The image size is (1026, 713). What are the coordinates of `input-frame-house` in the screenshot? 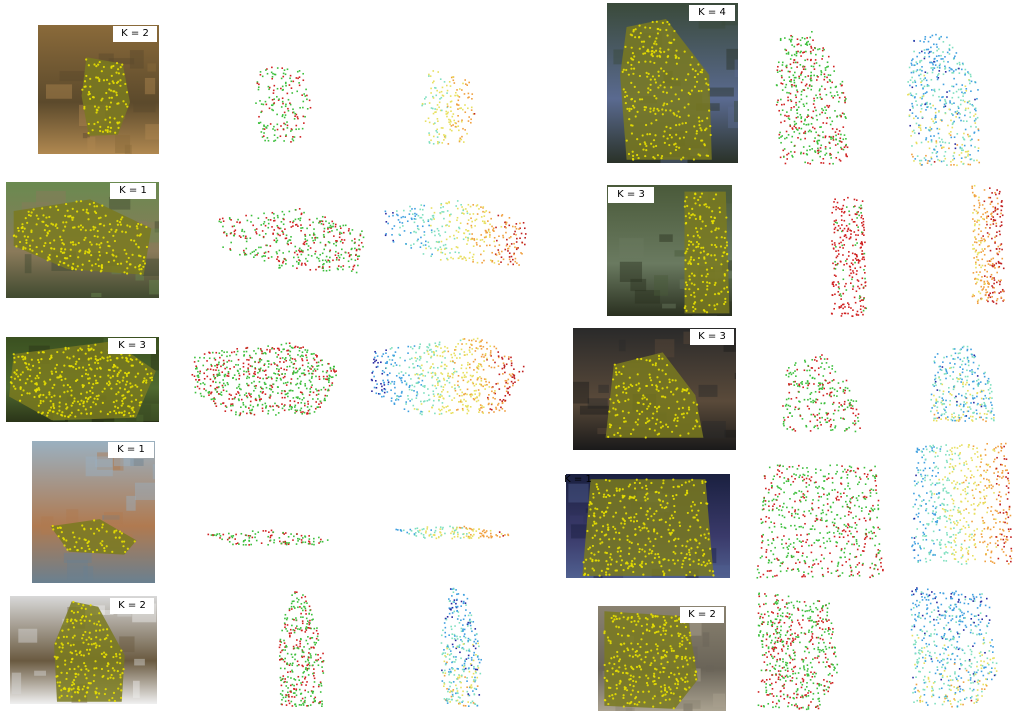 It's located at (648, 526).